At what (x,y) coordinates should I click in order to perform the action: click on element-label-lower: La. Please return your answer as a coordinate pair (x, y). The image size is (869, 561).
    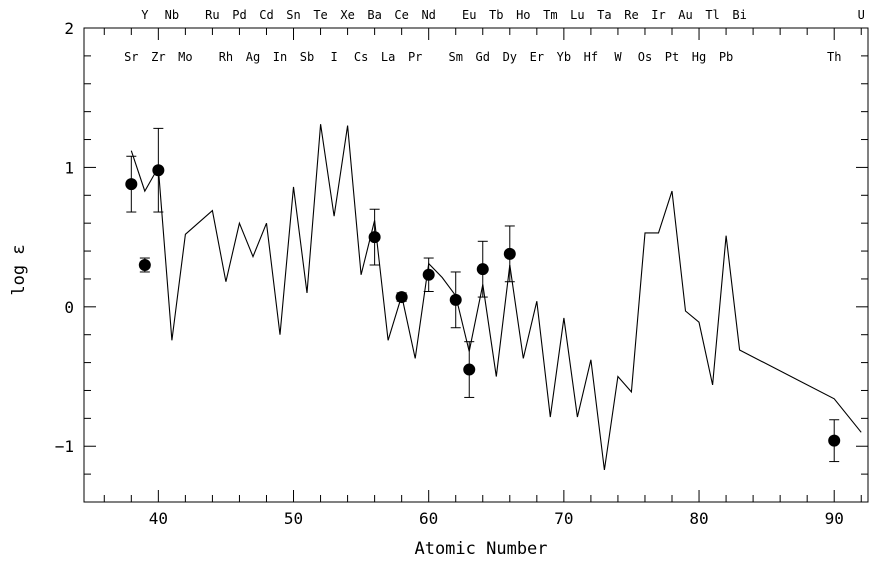
    Looking at the image, I should click on (388, 57).